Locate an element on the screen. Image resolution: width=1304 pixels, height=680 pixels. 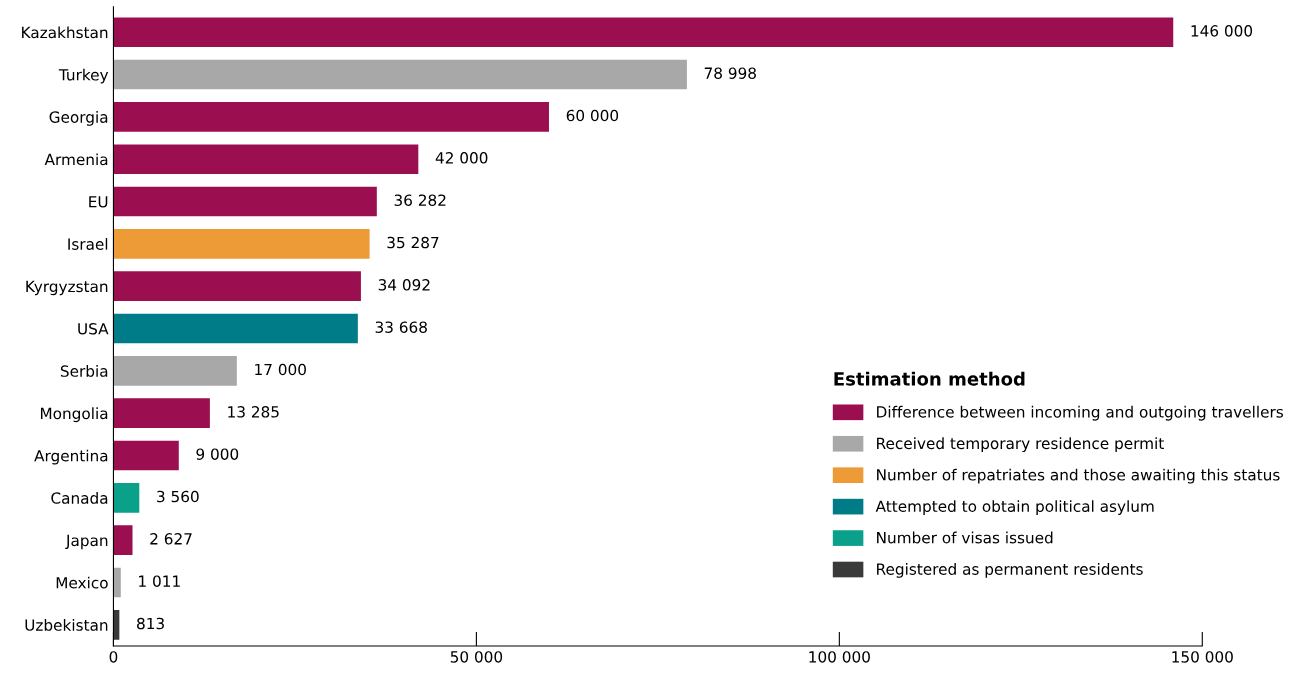
y-tick-label: Israel is located at coordinates (88, 244).